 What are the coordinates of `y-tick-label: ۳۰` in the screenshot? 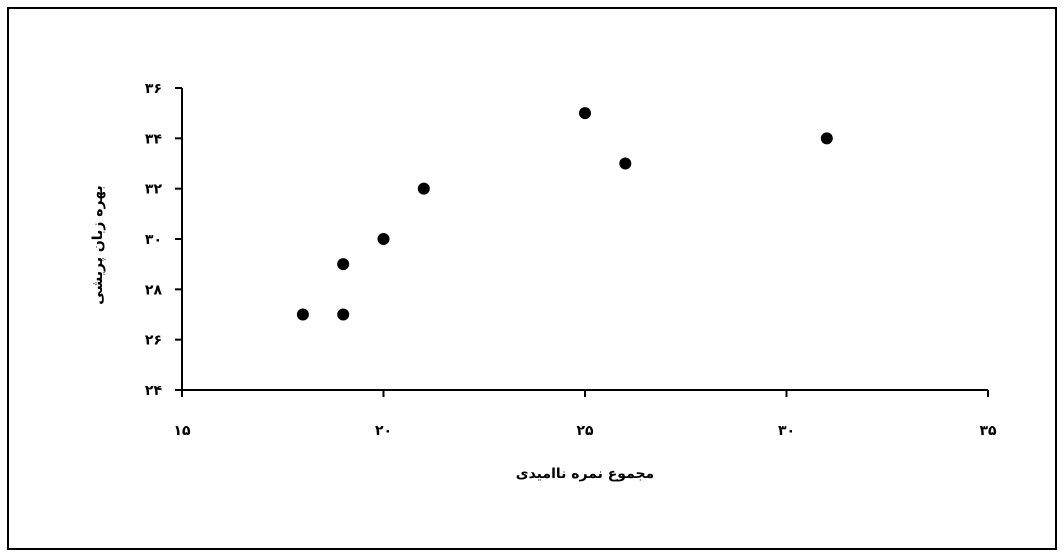 It's located at (153, 240).